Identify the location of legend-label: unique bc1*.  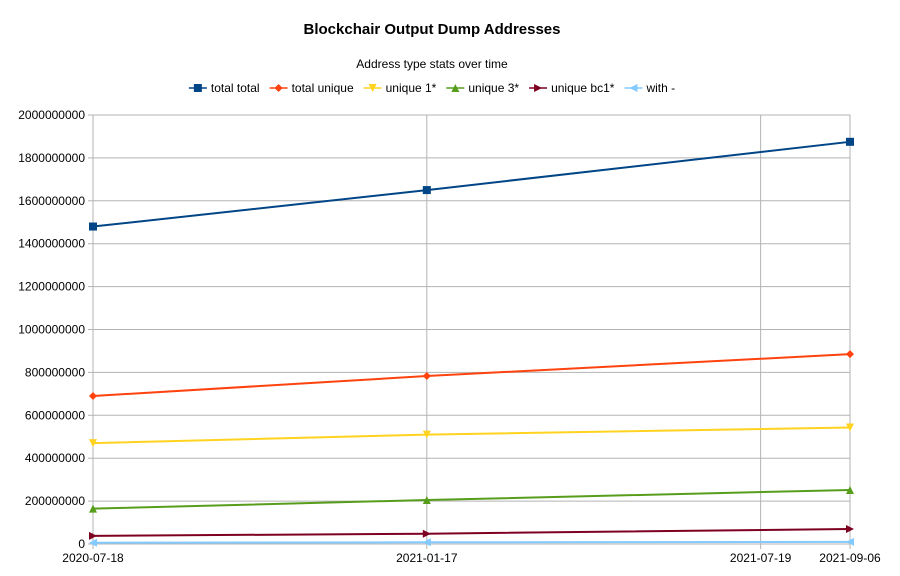
(583, 88).